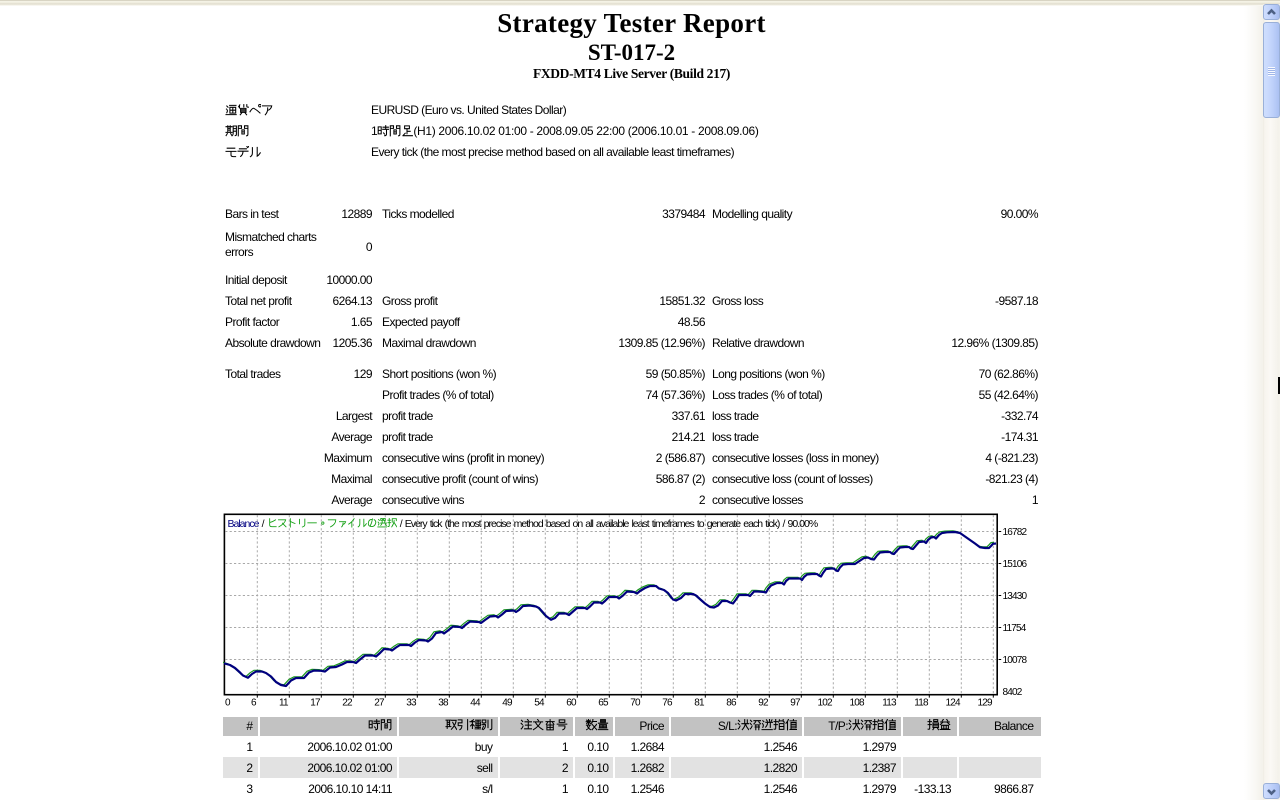  I want to click on svg-text: 118, so click(921, 703).